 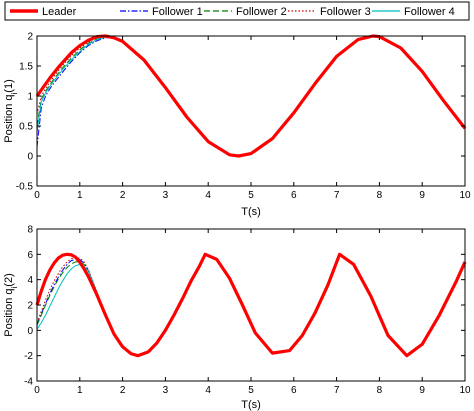 What do you see at coordinates (429, 12) in the screenshot?
I see `legend-label-follower-4: Follower 4` at bounding box center [429, 12].